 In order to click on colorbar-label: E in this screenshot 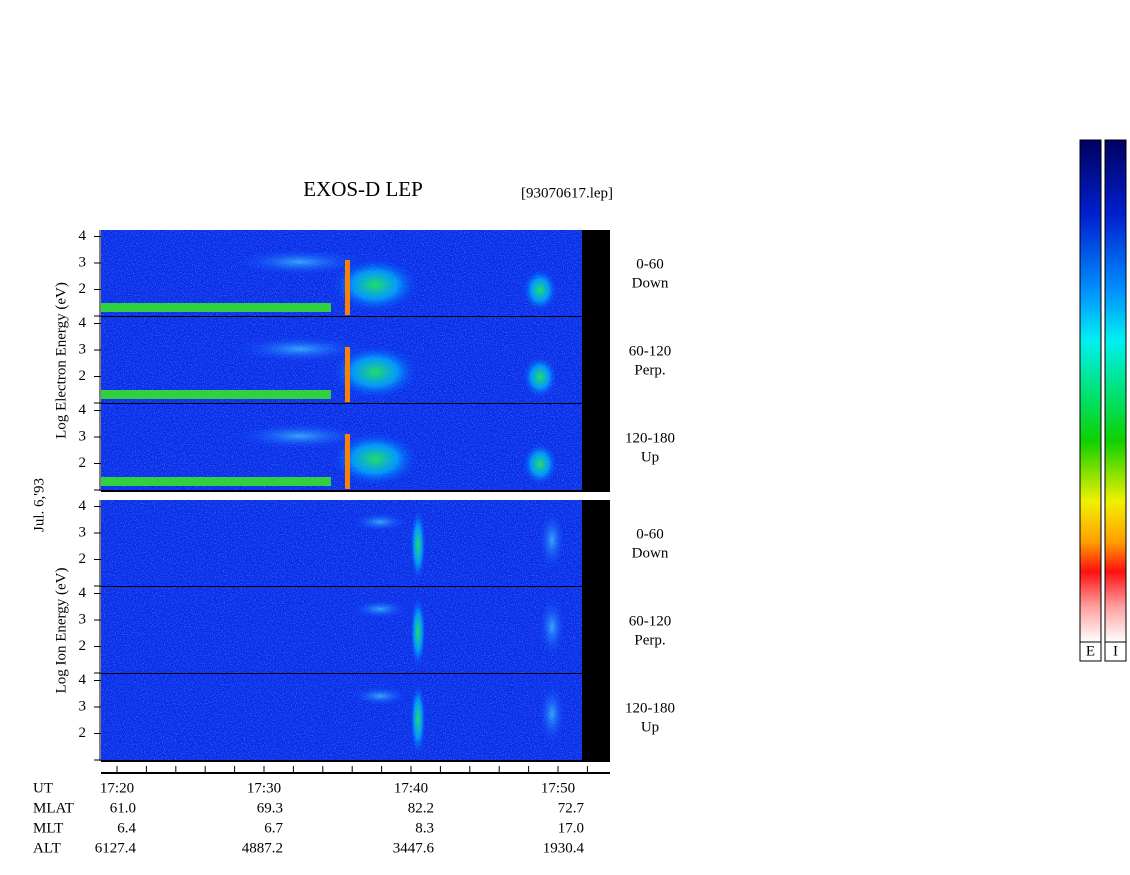, I will do `click(1090, 651)`.